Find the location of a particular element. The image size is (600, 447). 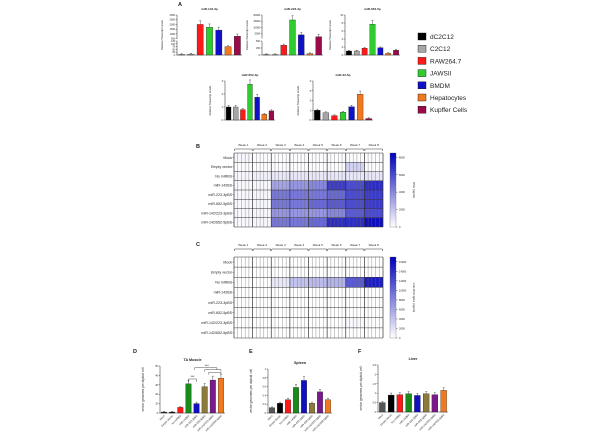

y-axis-label: vector genomes per diploid cell is located at coordinates (143, 389).